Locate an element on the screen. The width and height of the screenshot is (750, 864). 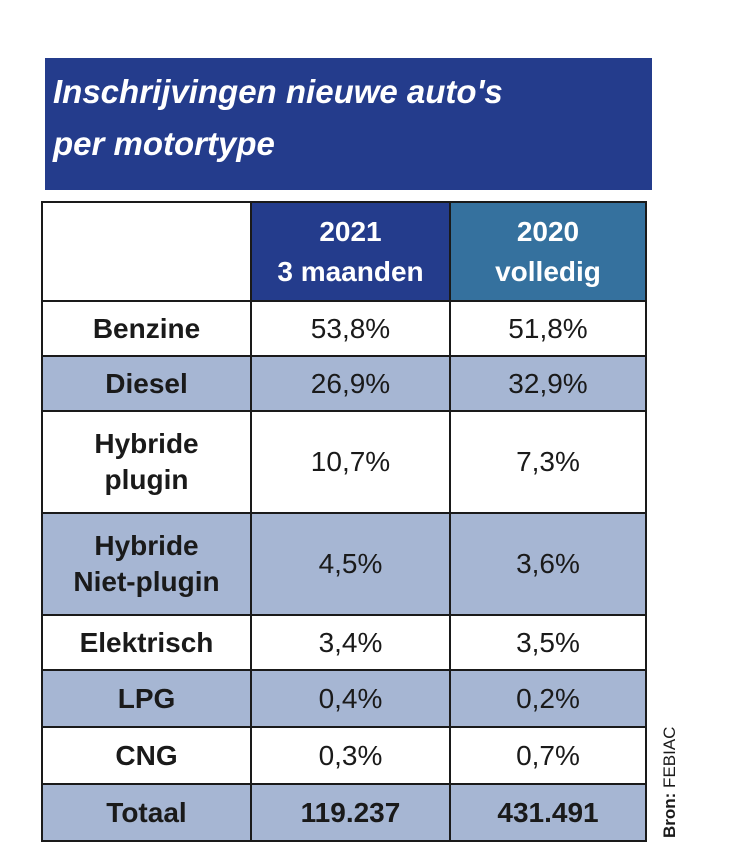
cell-totaal-2021: 119.237 is located at coordinates (350, 812).